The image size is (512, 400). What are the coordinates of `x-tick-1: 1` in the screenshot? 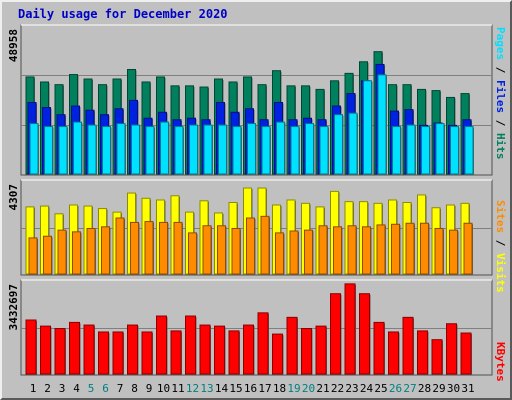 It's located at (33, 388).